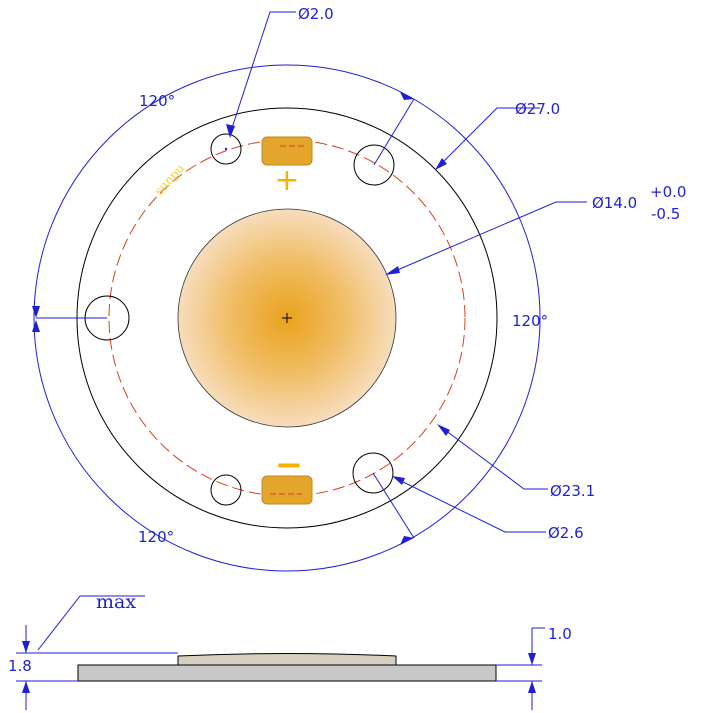  Describe the element at coordinates (289, 465) in the screenshot. I see `polarity-minus: −` at that location.